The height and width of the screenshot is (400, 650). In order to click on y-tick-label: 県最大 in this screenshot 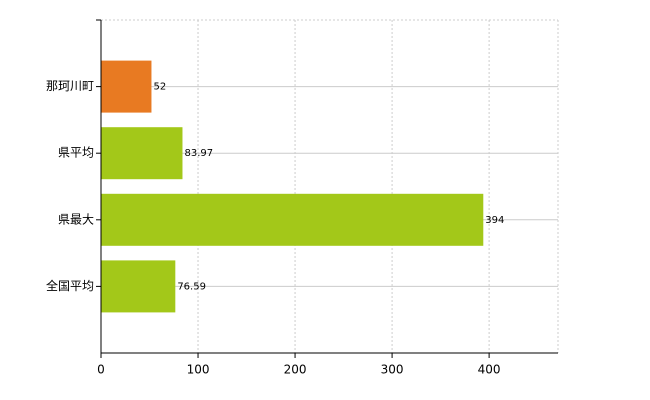, I will do `click(76, 219)`.